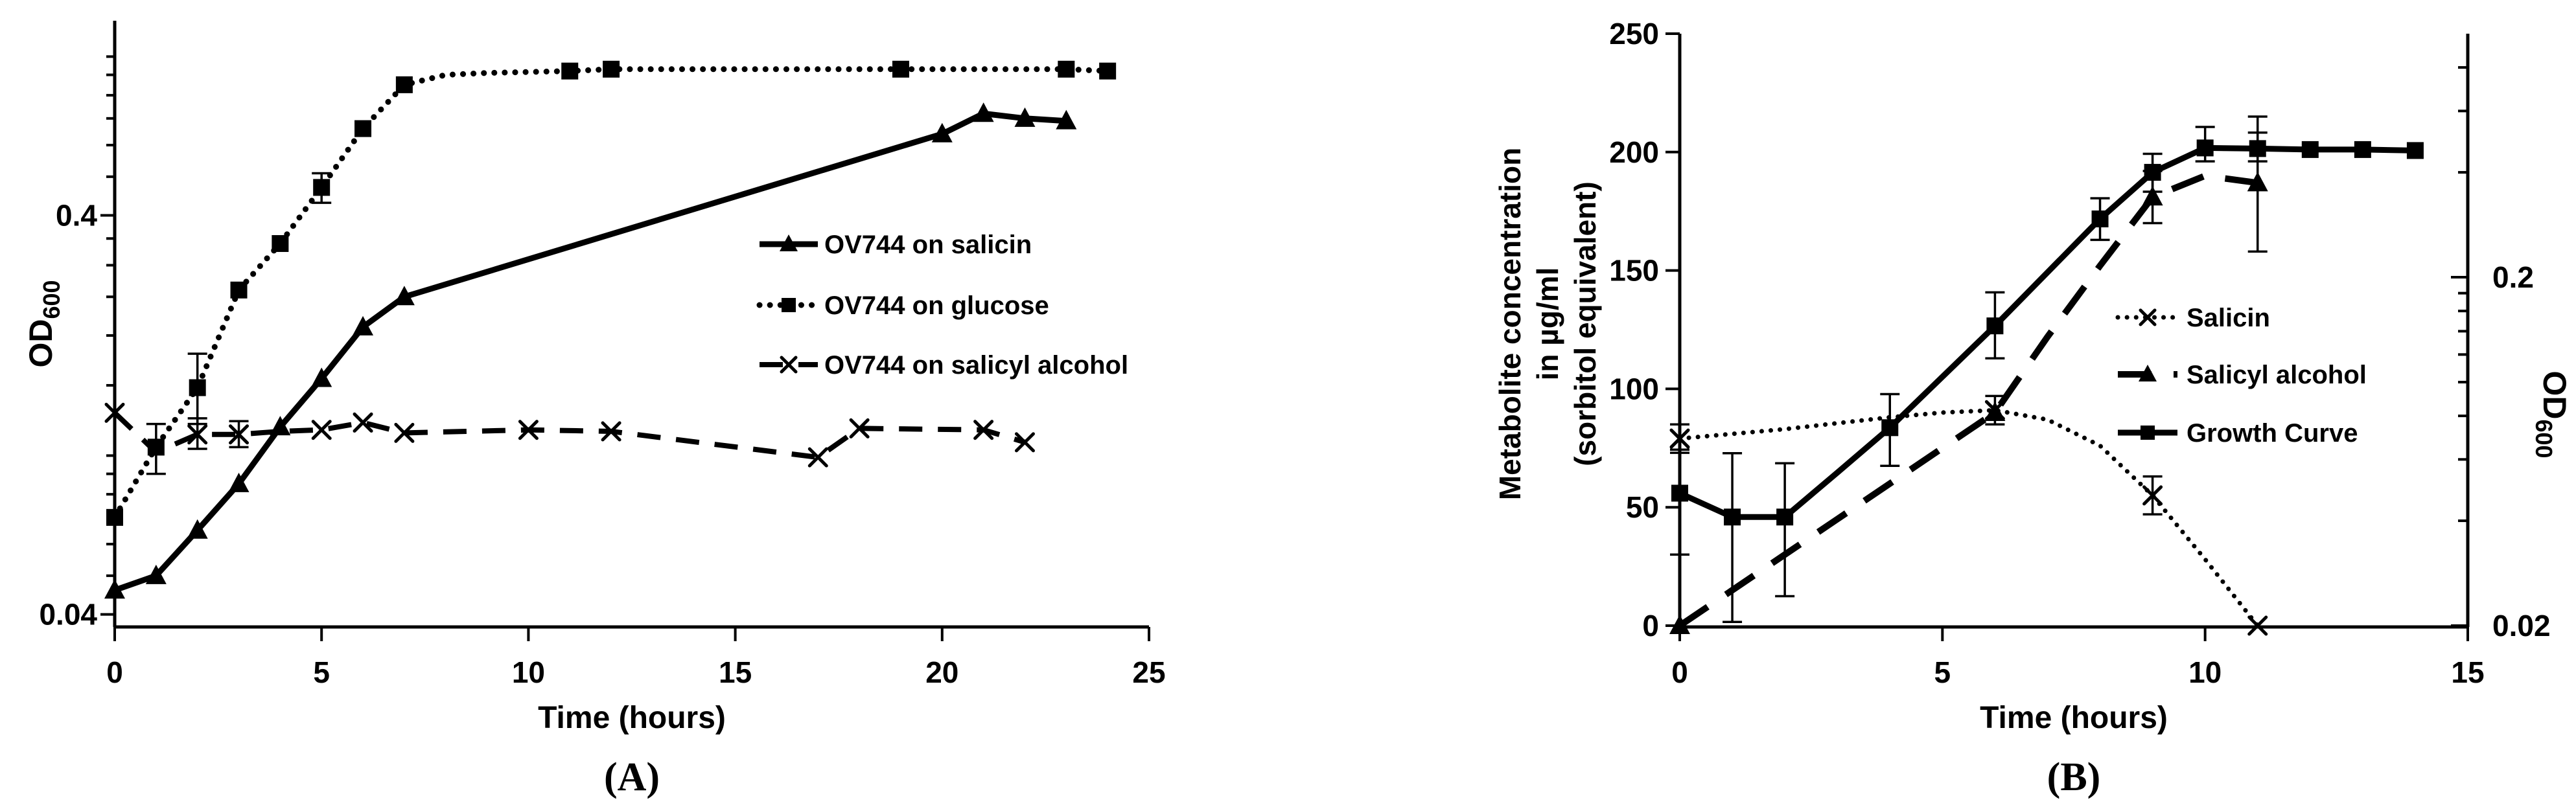  What do you see at coordinates (942, 672) in the screenshot?
I see `x-tick-label: 20` at bounding box center [942, 672].